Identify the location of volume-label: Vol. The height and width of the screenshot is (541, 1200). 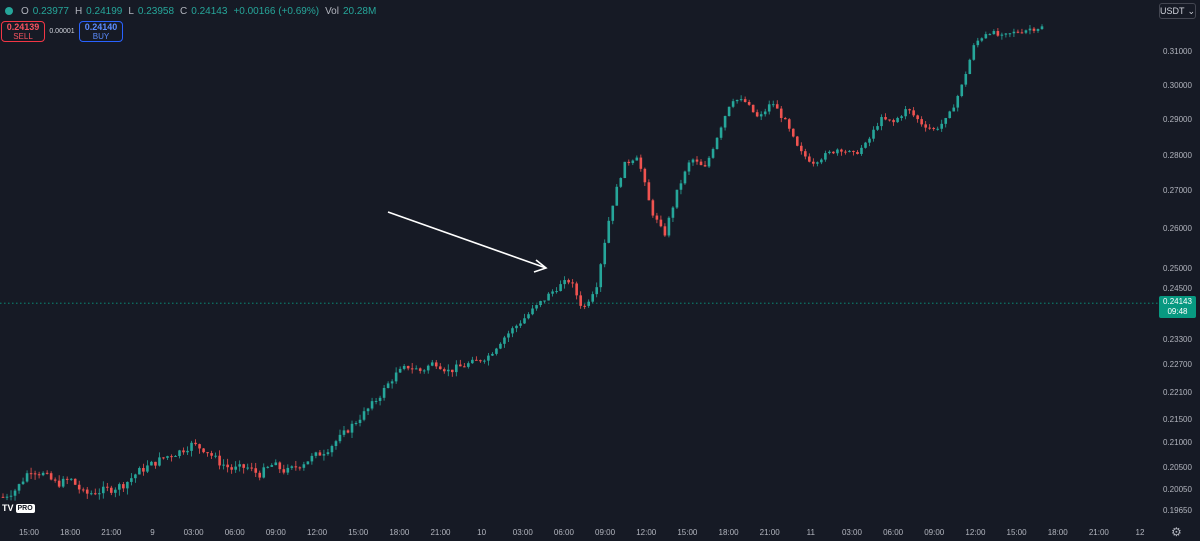
(332, 11).